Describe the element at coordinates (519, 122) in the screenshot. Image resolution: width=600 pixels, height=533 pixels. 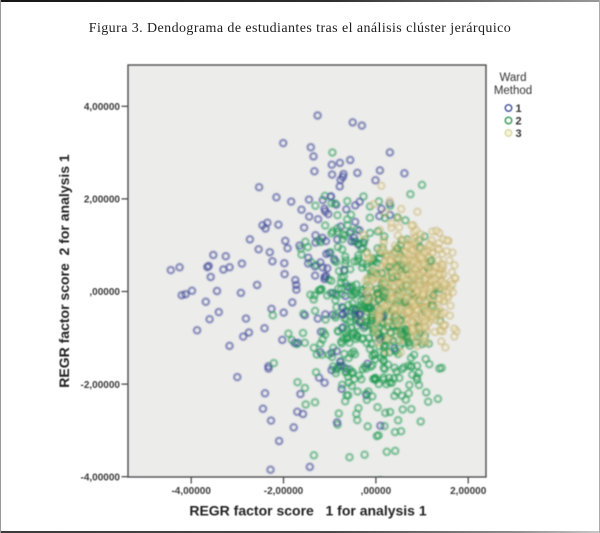
I see `svg-text: 2` at that location.